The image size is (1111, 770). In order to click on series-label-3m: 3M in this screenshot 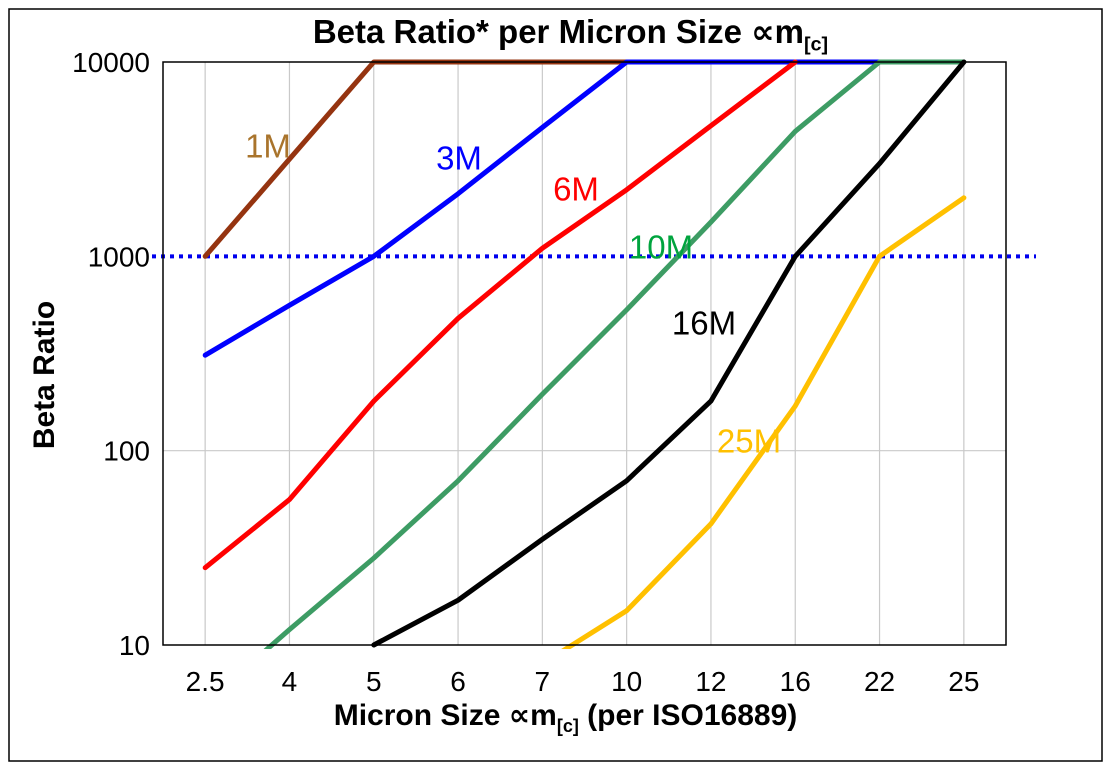, I will do `click(459, 158)`.